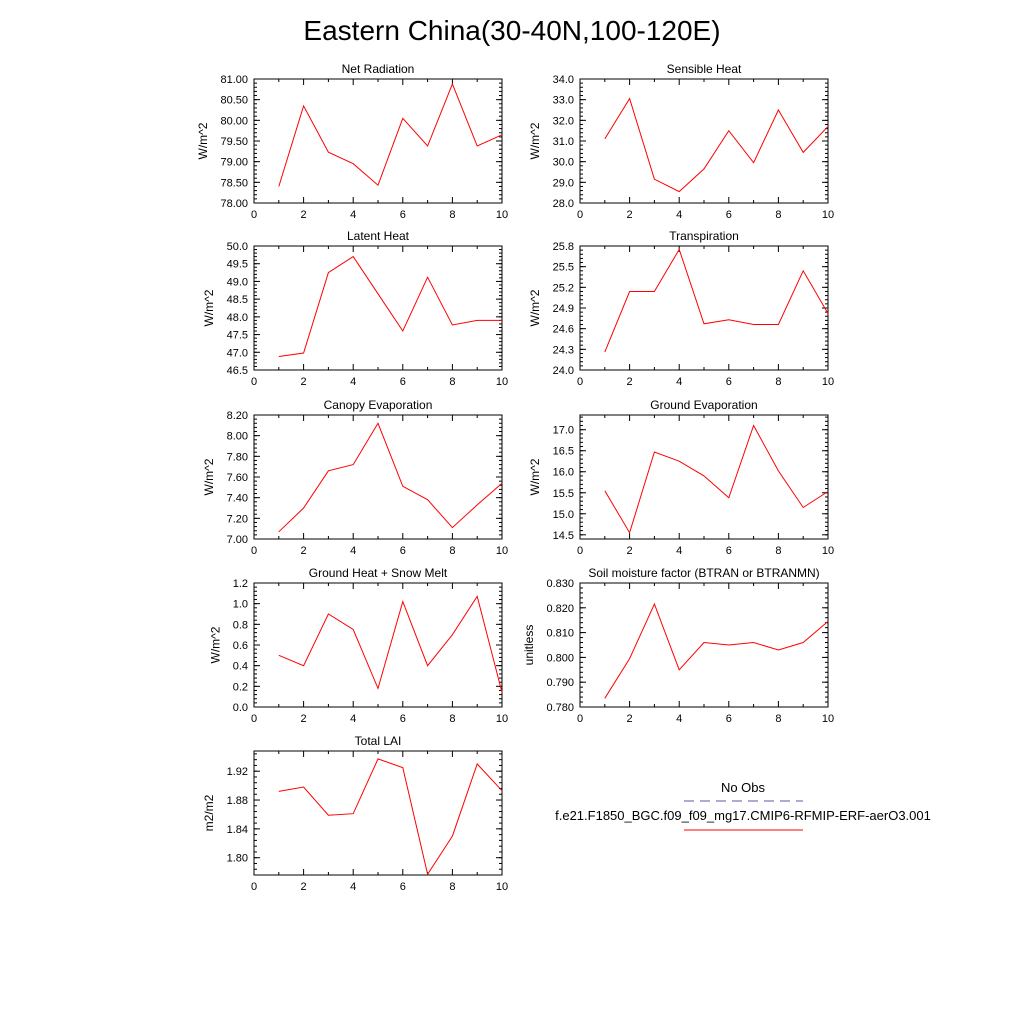 The image size is (1024, 1024). Describe the element at coordinates (563, 142) in the screenshot. I see `y-tick-label: 31.0` at that location.